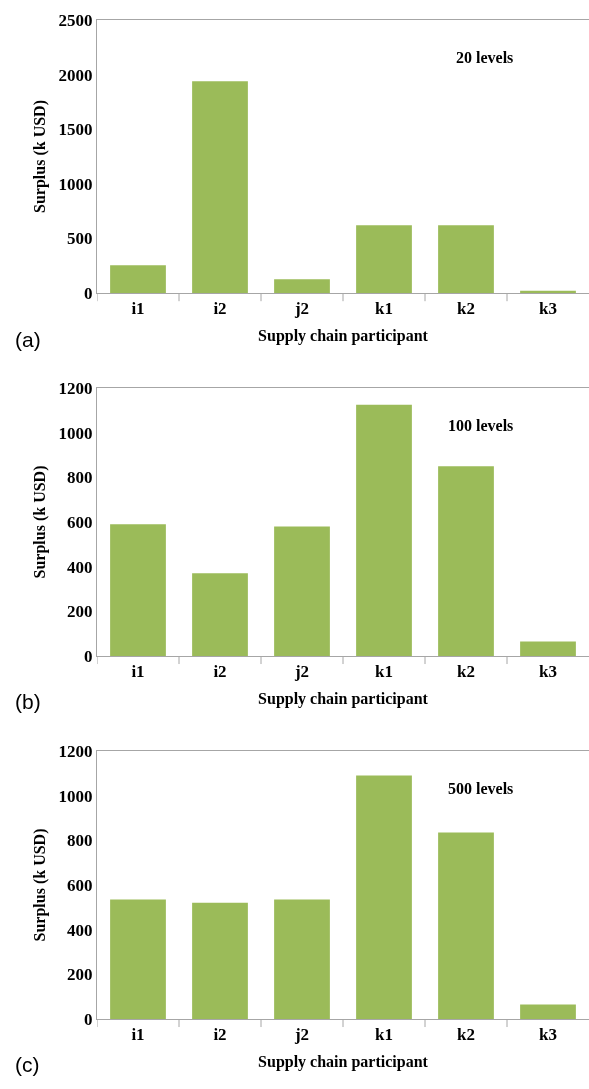  I want to click on text: (a), so click(28, 339).